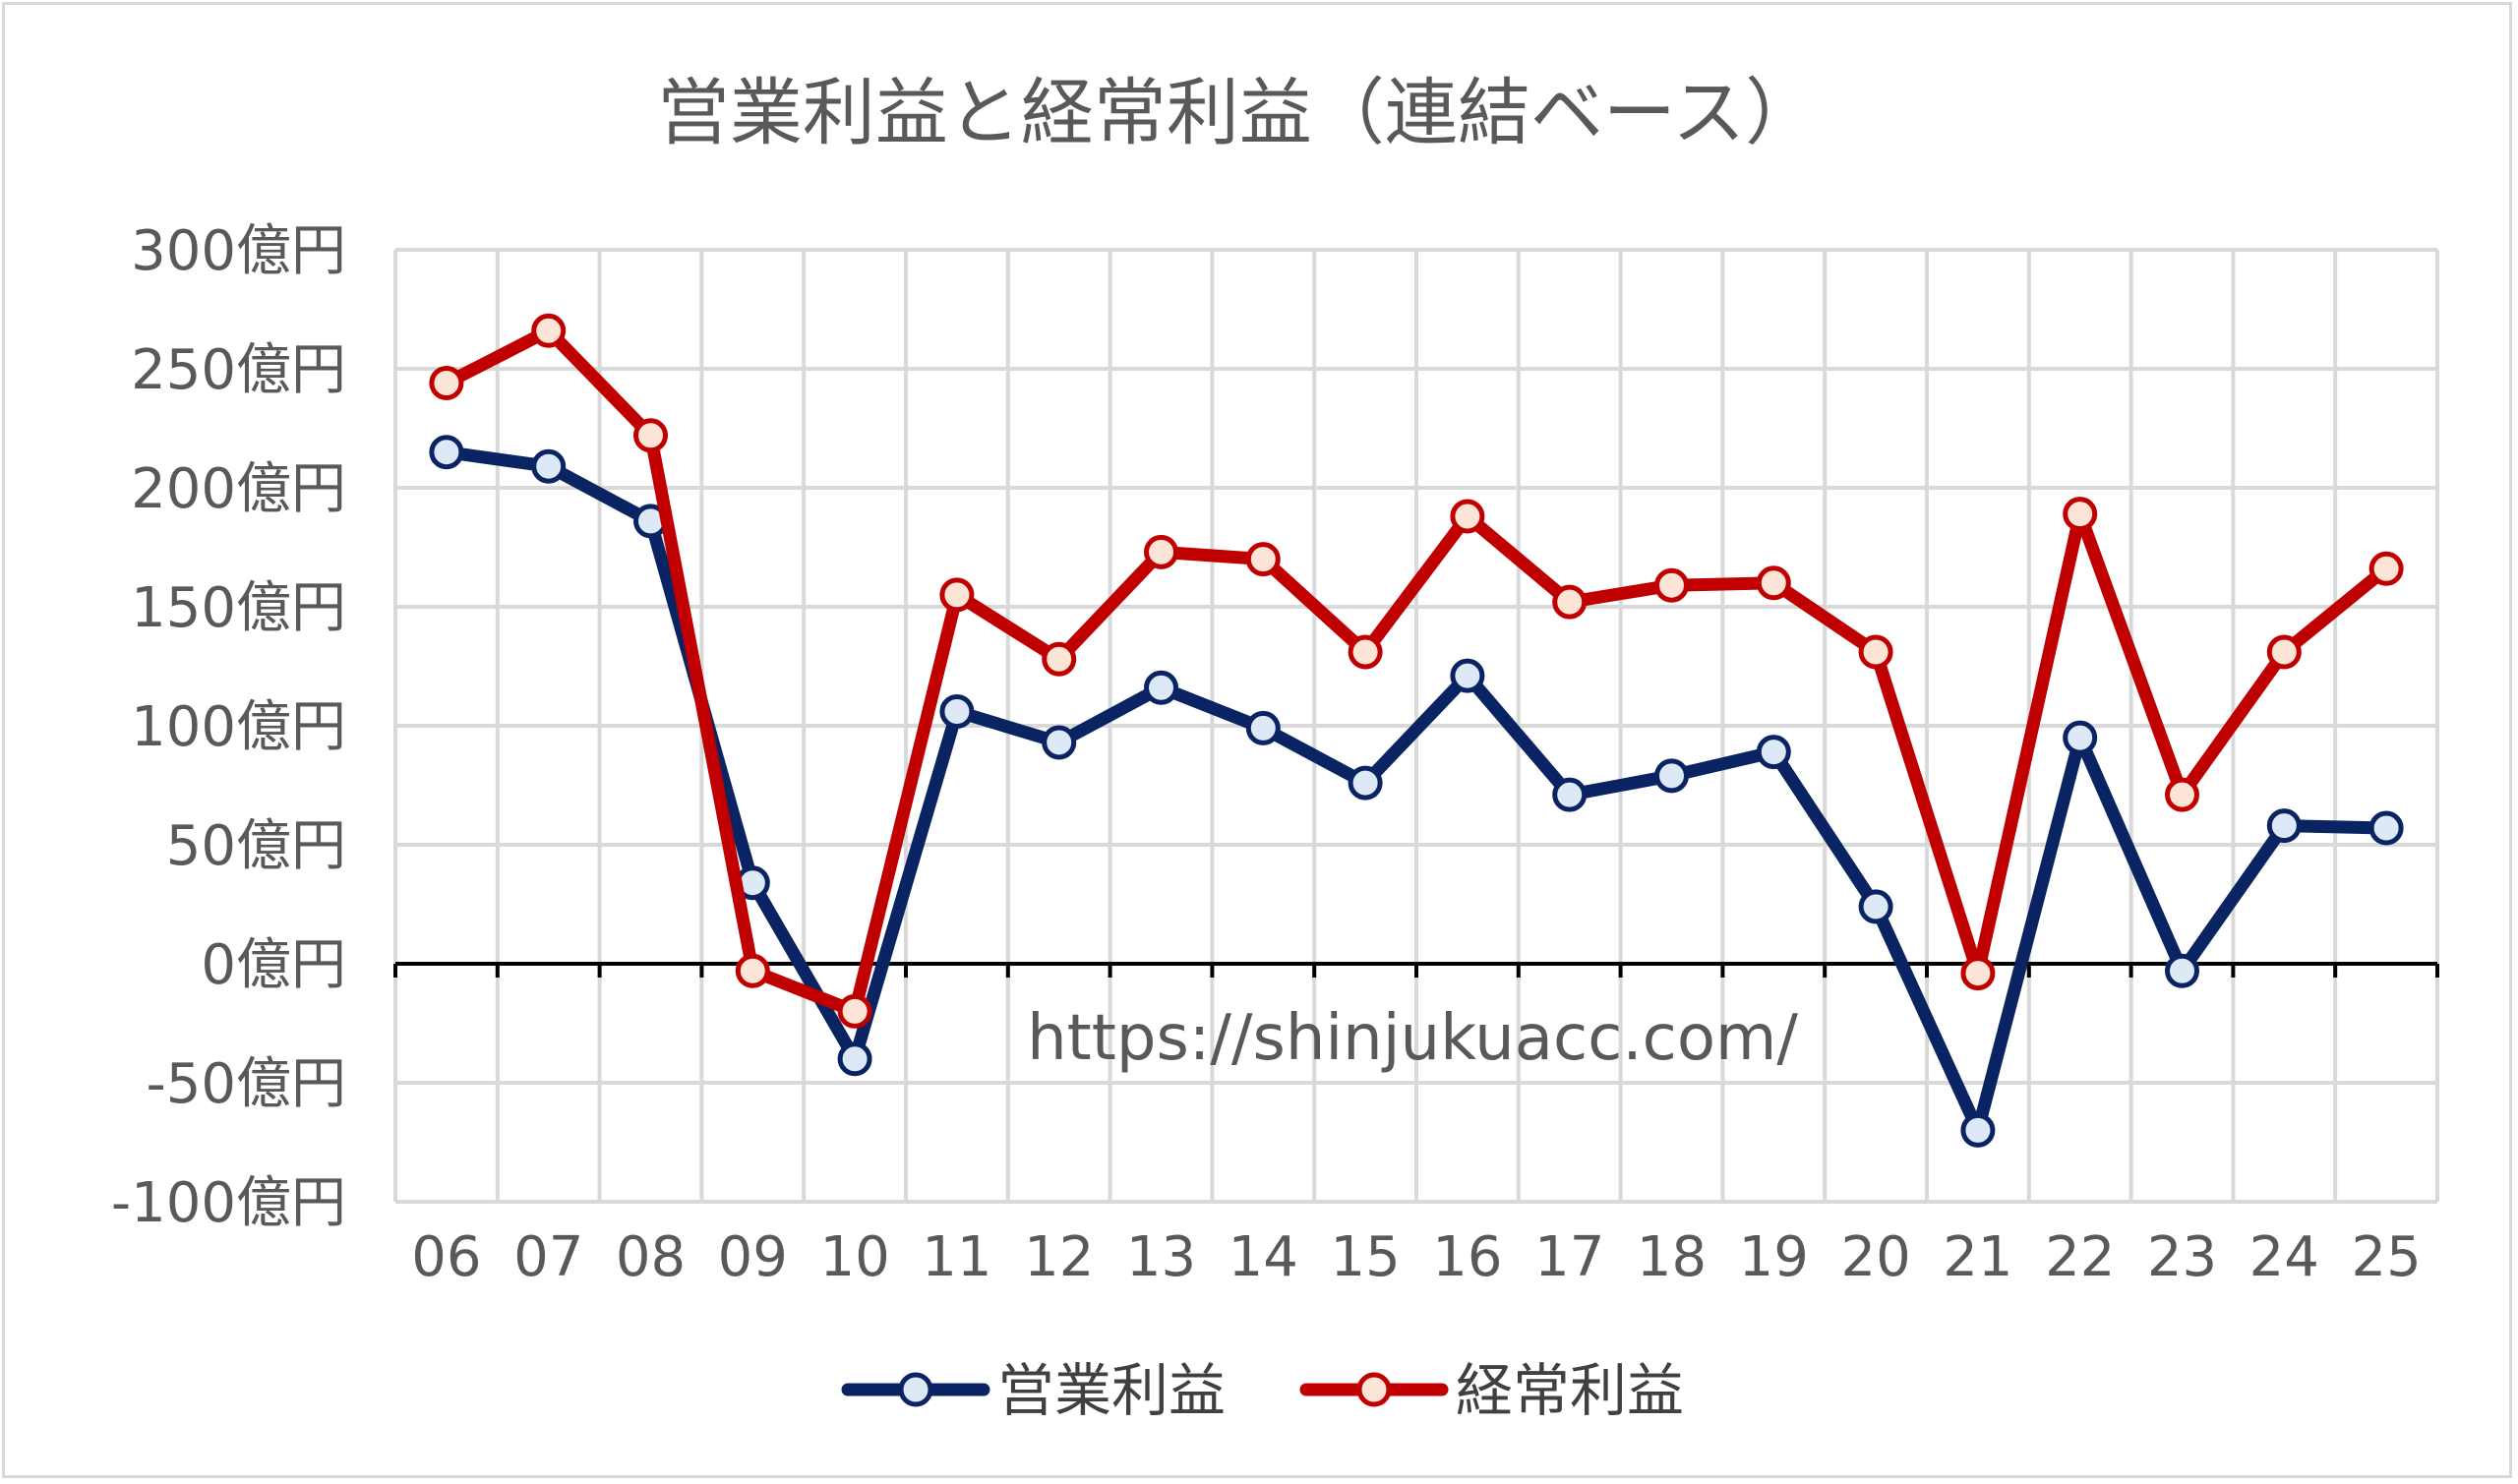 This screenshot has width=2518, height=1484. What do you see at coordinates (228, 1203) in the screenshot?
I see `y-tick-label: -100億円` at bounding box center [228, 1203].